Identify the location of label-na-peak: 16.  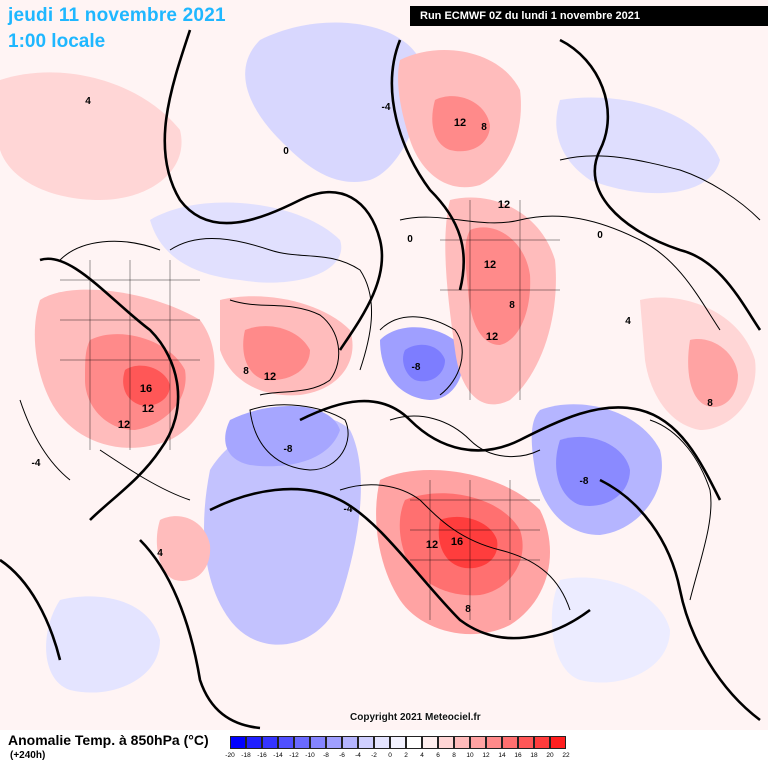
(146, 389).